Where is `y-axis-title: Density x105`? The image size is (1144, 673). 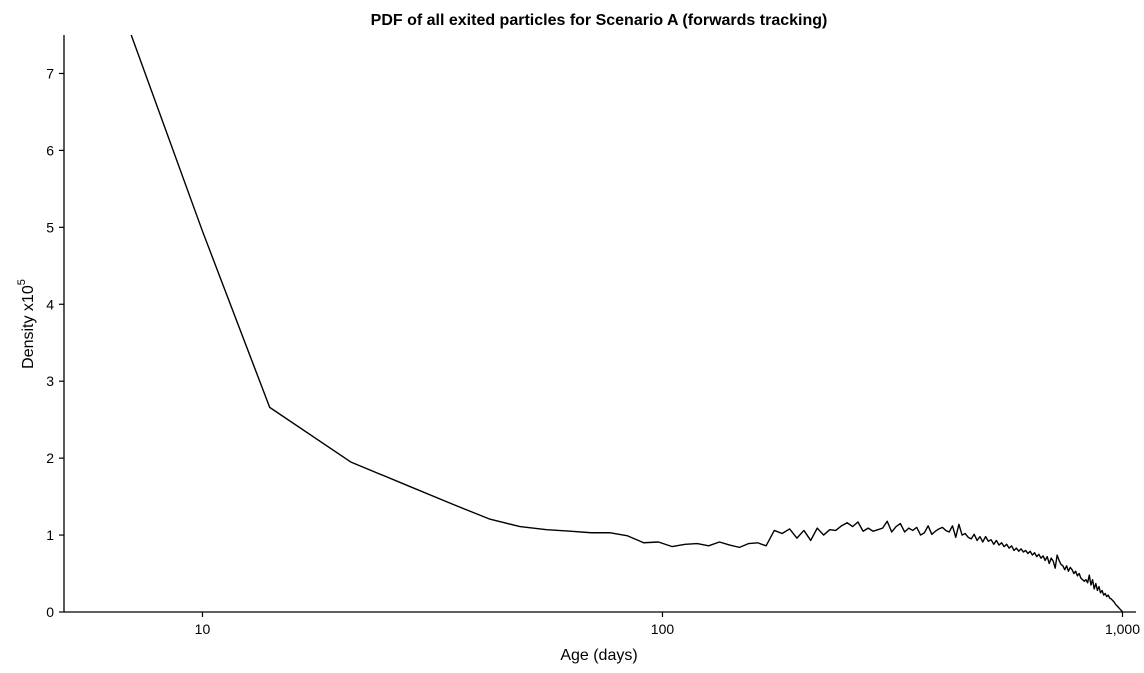 y-axis-title: Density x105 is located at coordinates (26, 324).